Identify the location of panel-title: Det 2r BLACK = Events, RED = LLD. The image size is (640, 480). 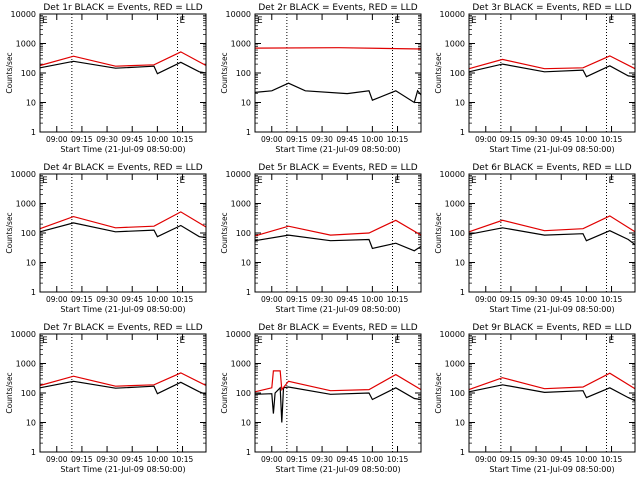
(337, 8).